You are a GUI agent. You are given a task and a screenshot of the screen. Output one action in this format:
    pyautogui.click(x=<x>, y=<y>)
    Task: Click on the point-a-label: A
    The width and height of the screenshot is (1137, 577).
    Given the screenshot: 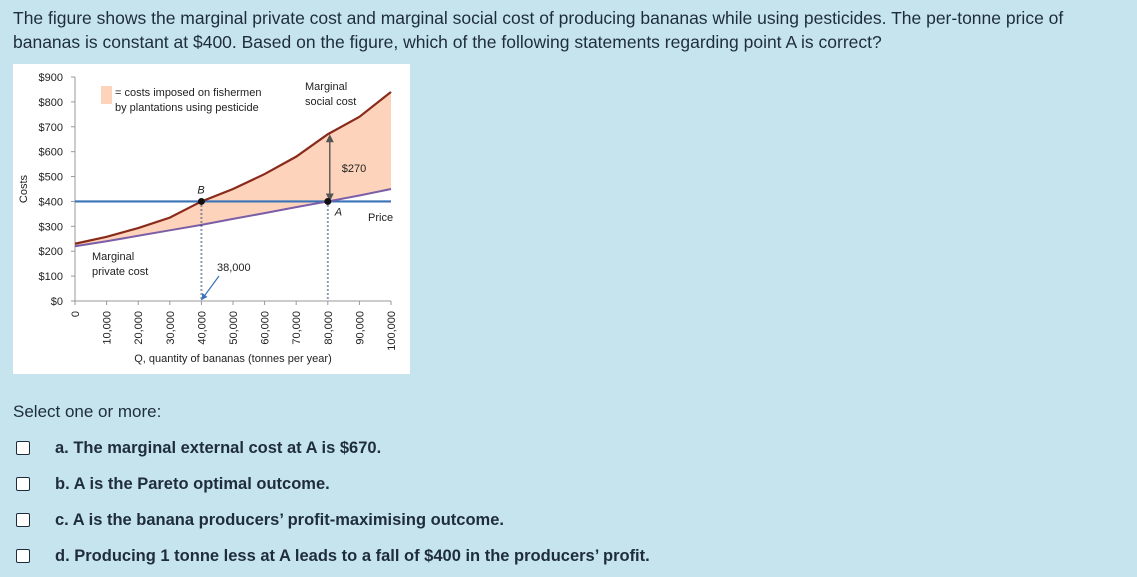 What is the action you would take?
    pyautogui.click(x=338, y=212)
    